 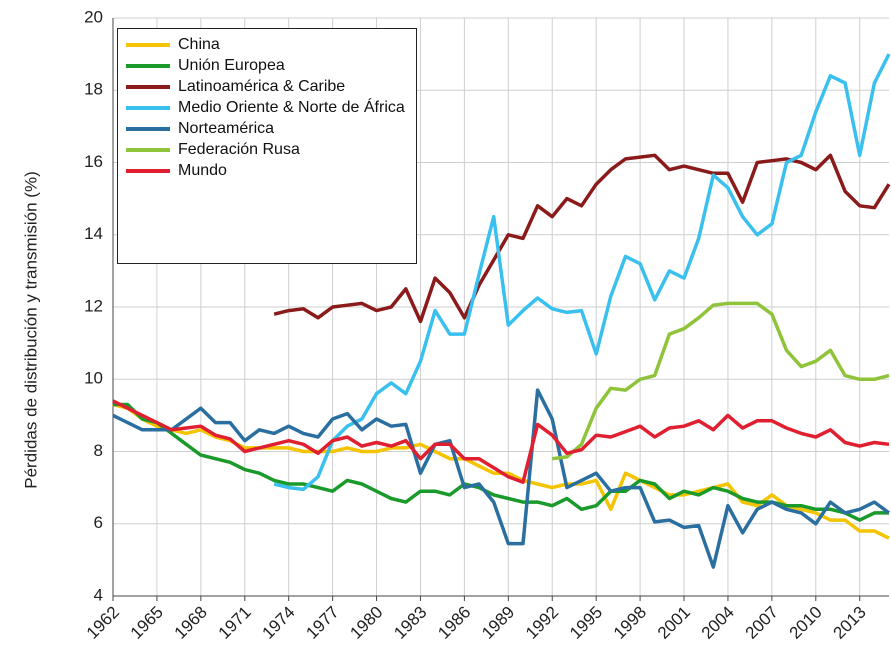 What do you see at coordinates (850, 623) in the screenshot?
I see `x-tick-label: 2013` at bounding box center [850, 623].